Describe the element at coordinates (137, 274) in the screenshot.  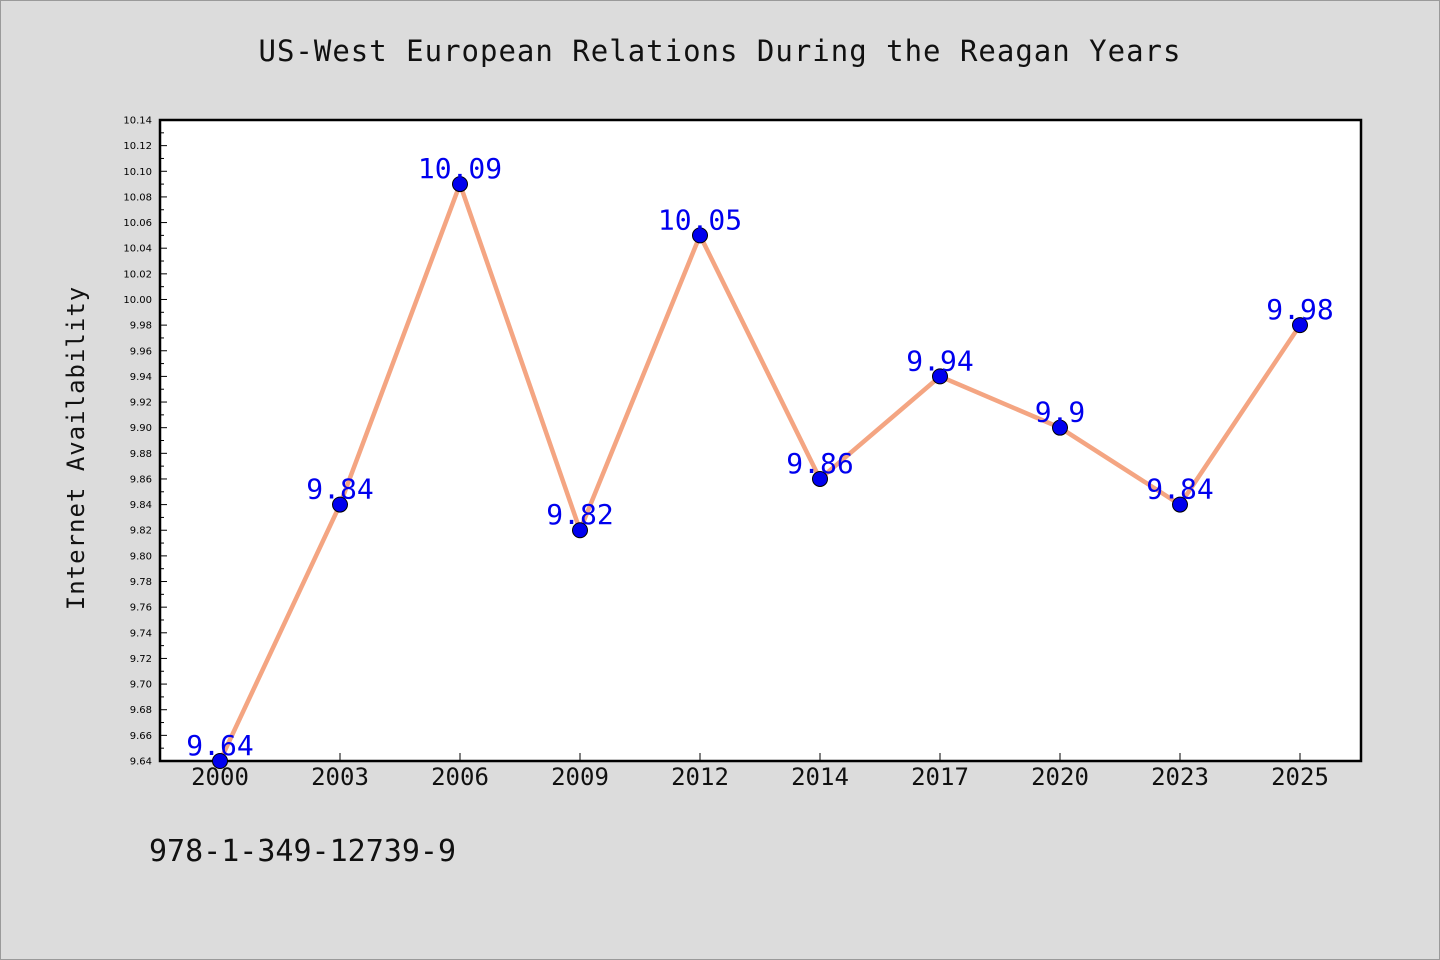
I see `y-tick-label: 10.02` at that location.